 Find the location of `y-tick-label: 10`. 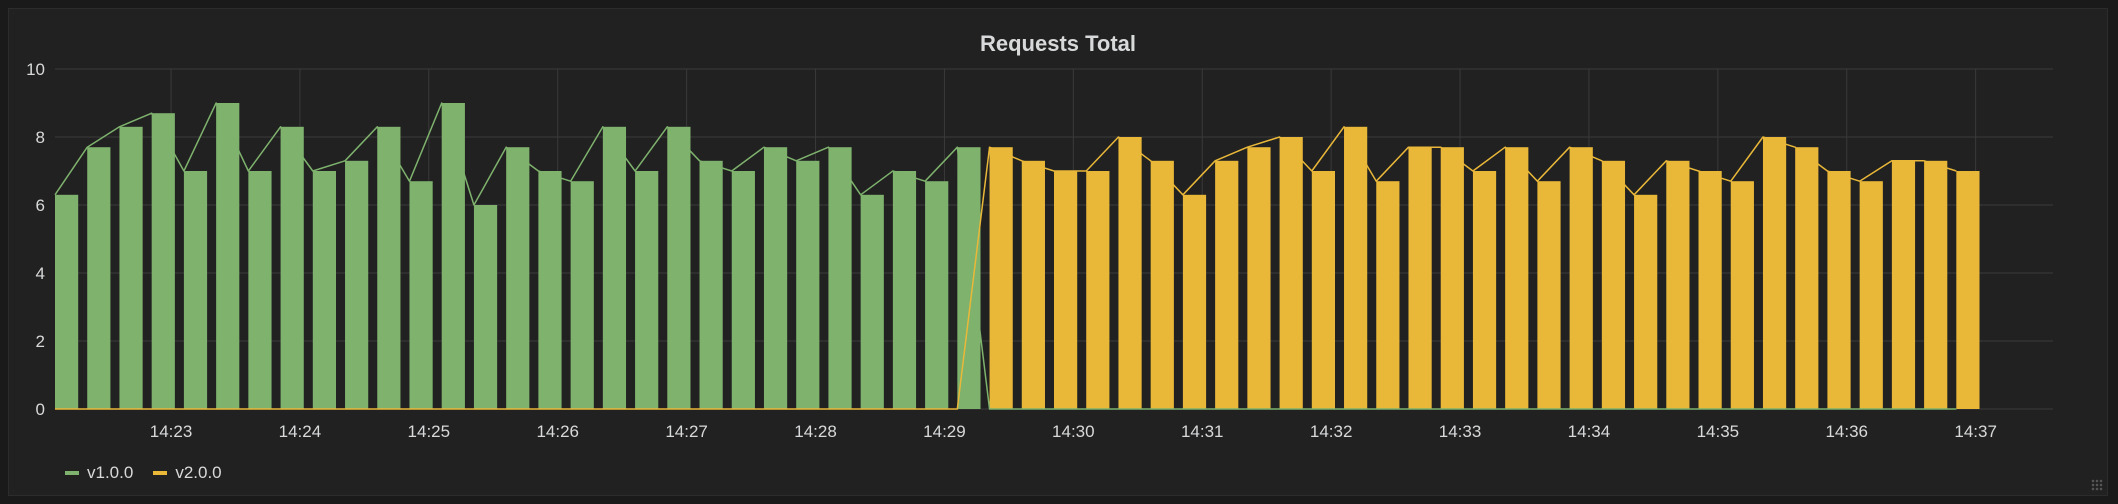

y-tick-label: 10 is located at coordinates (35, 69).